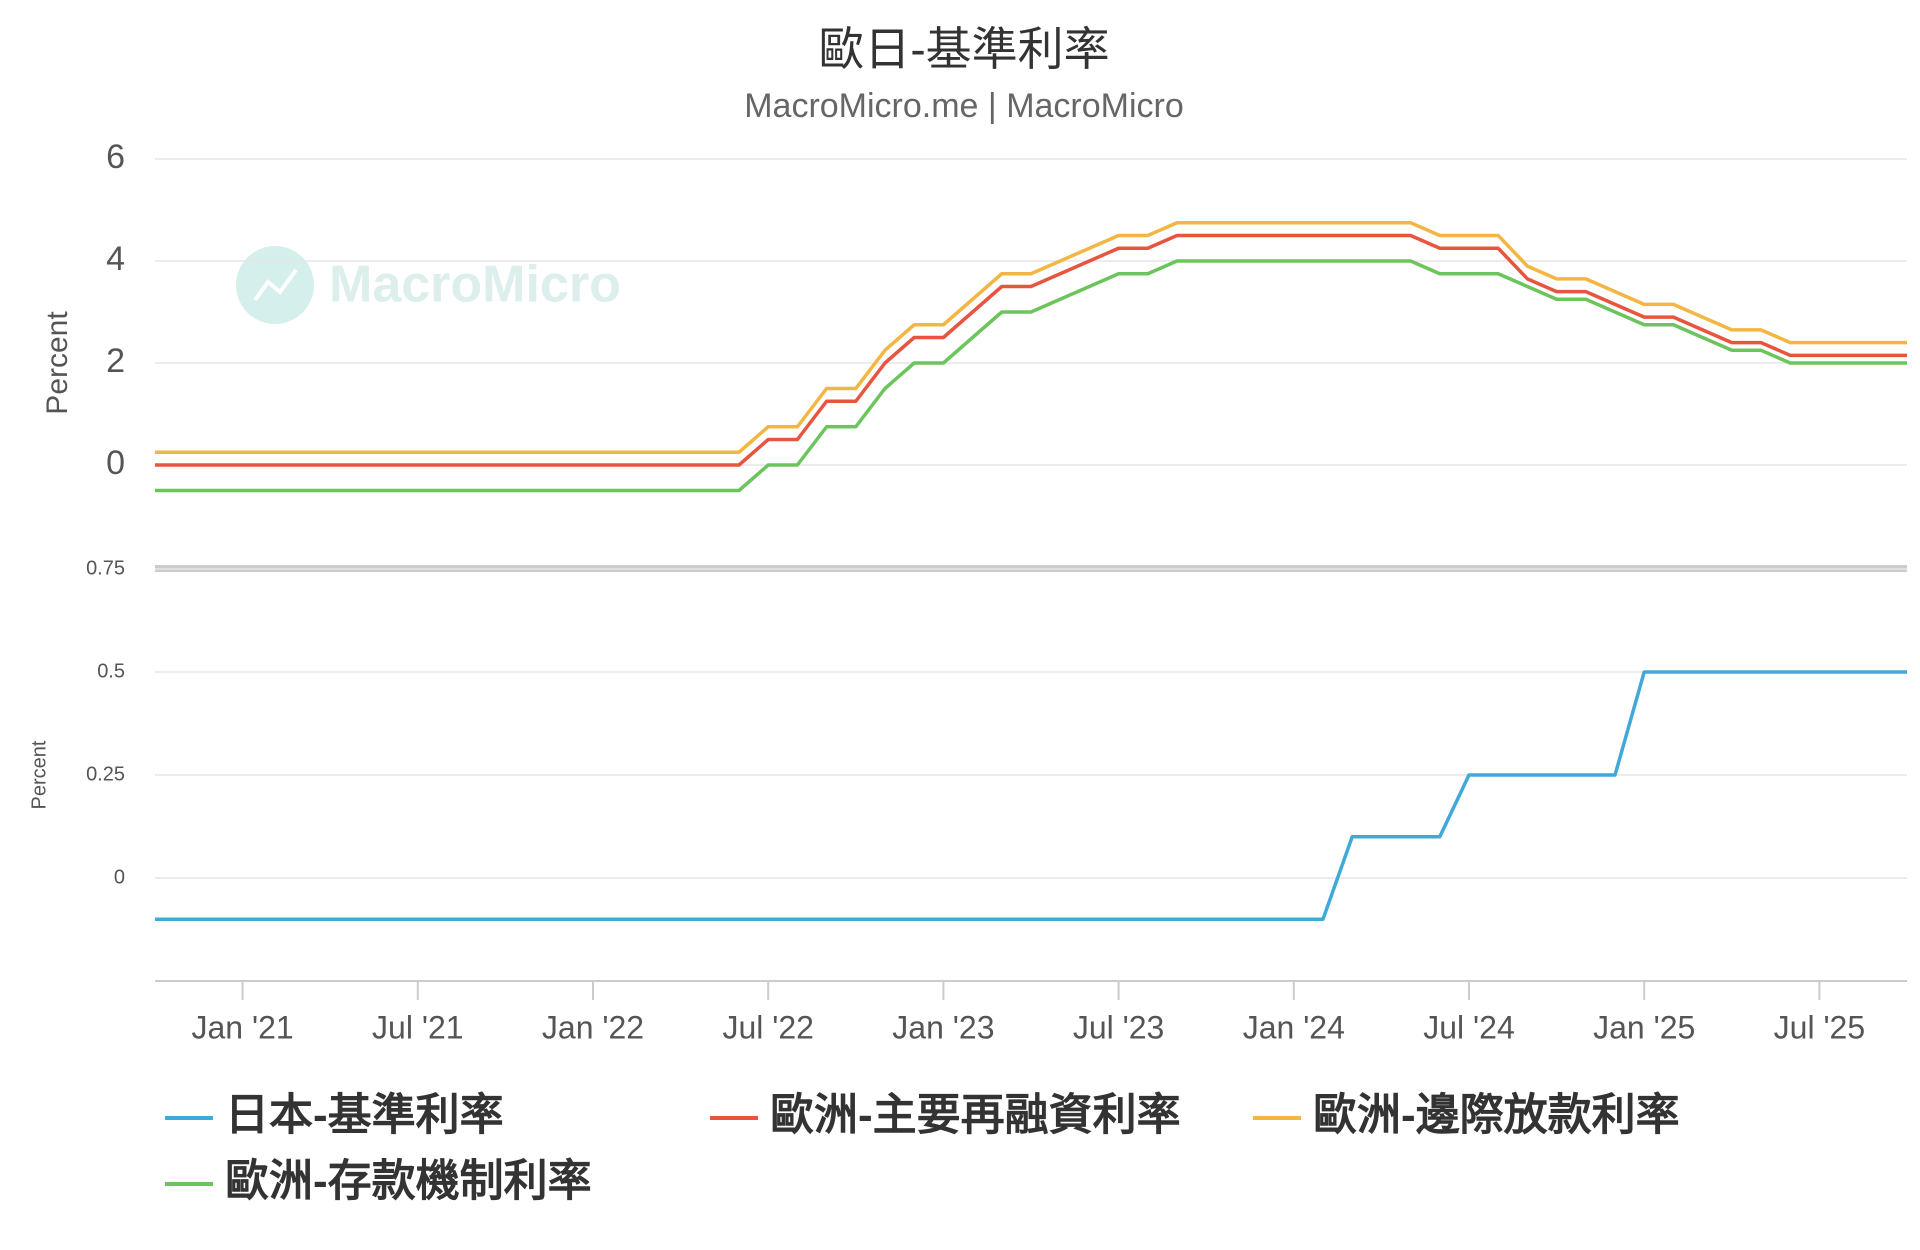 Image resolution: width=1920 pixels, height=1250 pixels. Describe the element at coordinates (105, 568) in the screenshot. I see `y-tick-label: 0.75` at that location.